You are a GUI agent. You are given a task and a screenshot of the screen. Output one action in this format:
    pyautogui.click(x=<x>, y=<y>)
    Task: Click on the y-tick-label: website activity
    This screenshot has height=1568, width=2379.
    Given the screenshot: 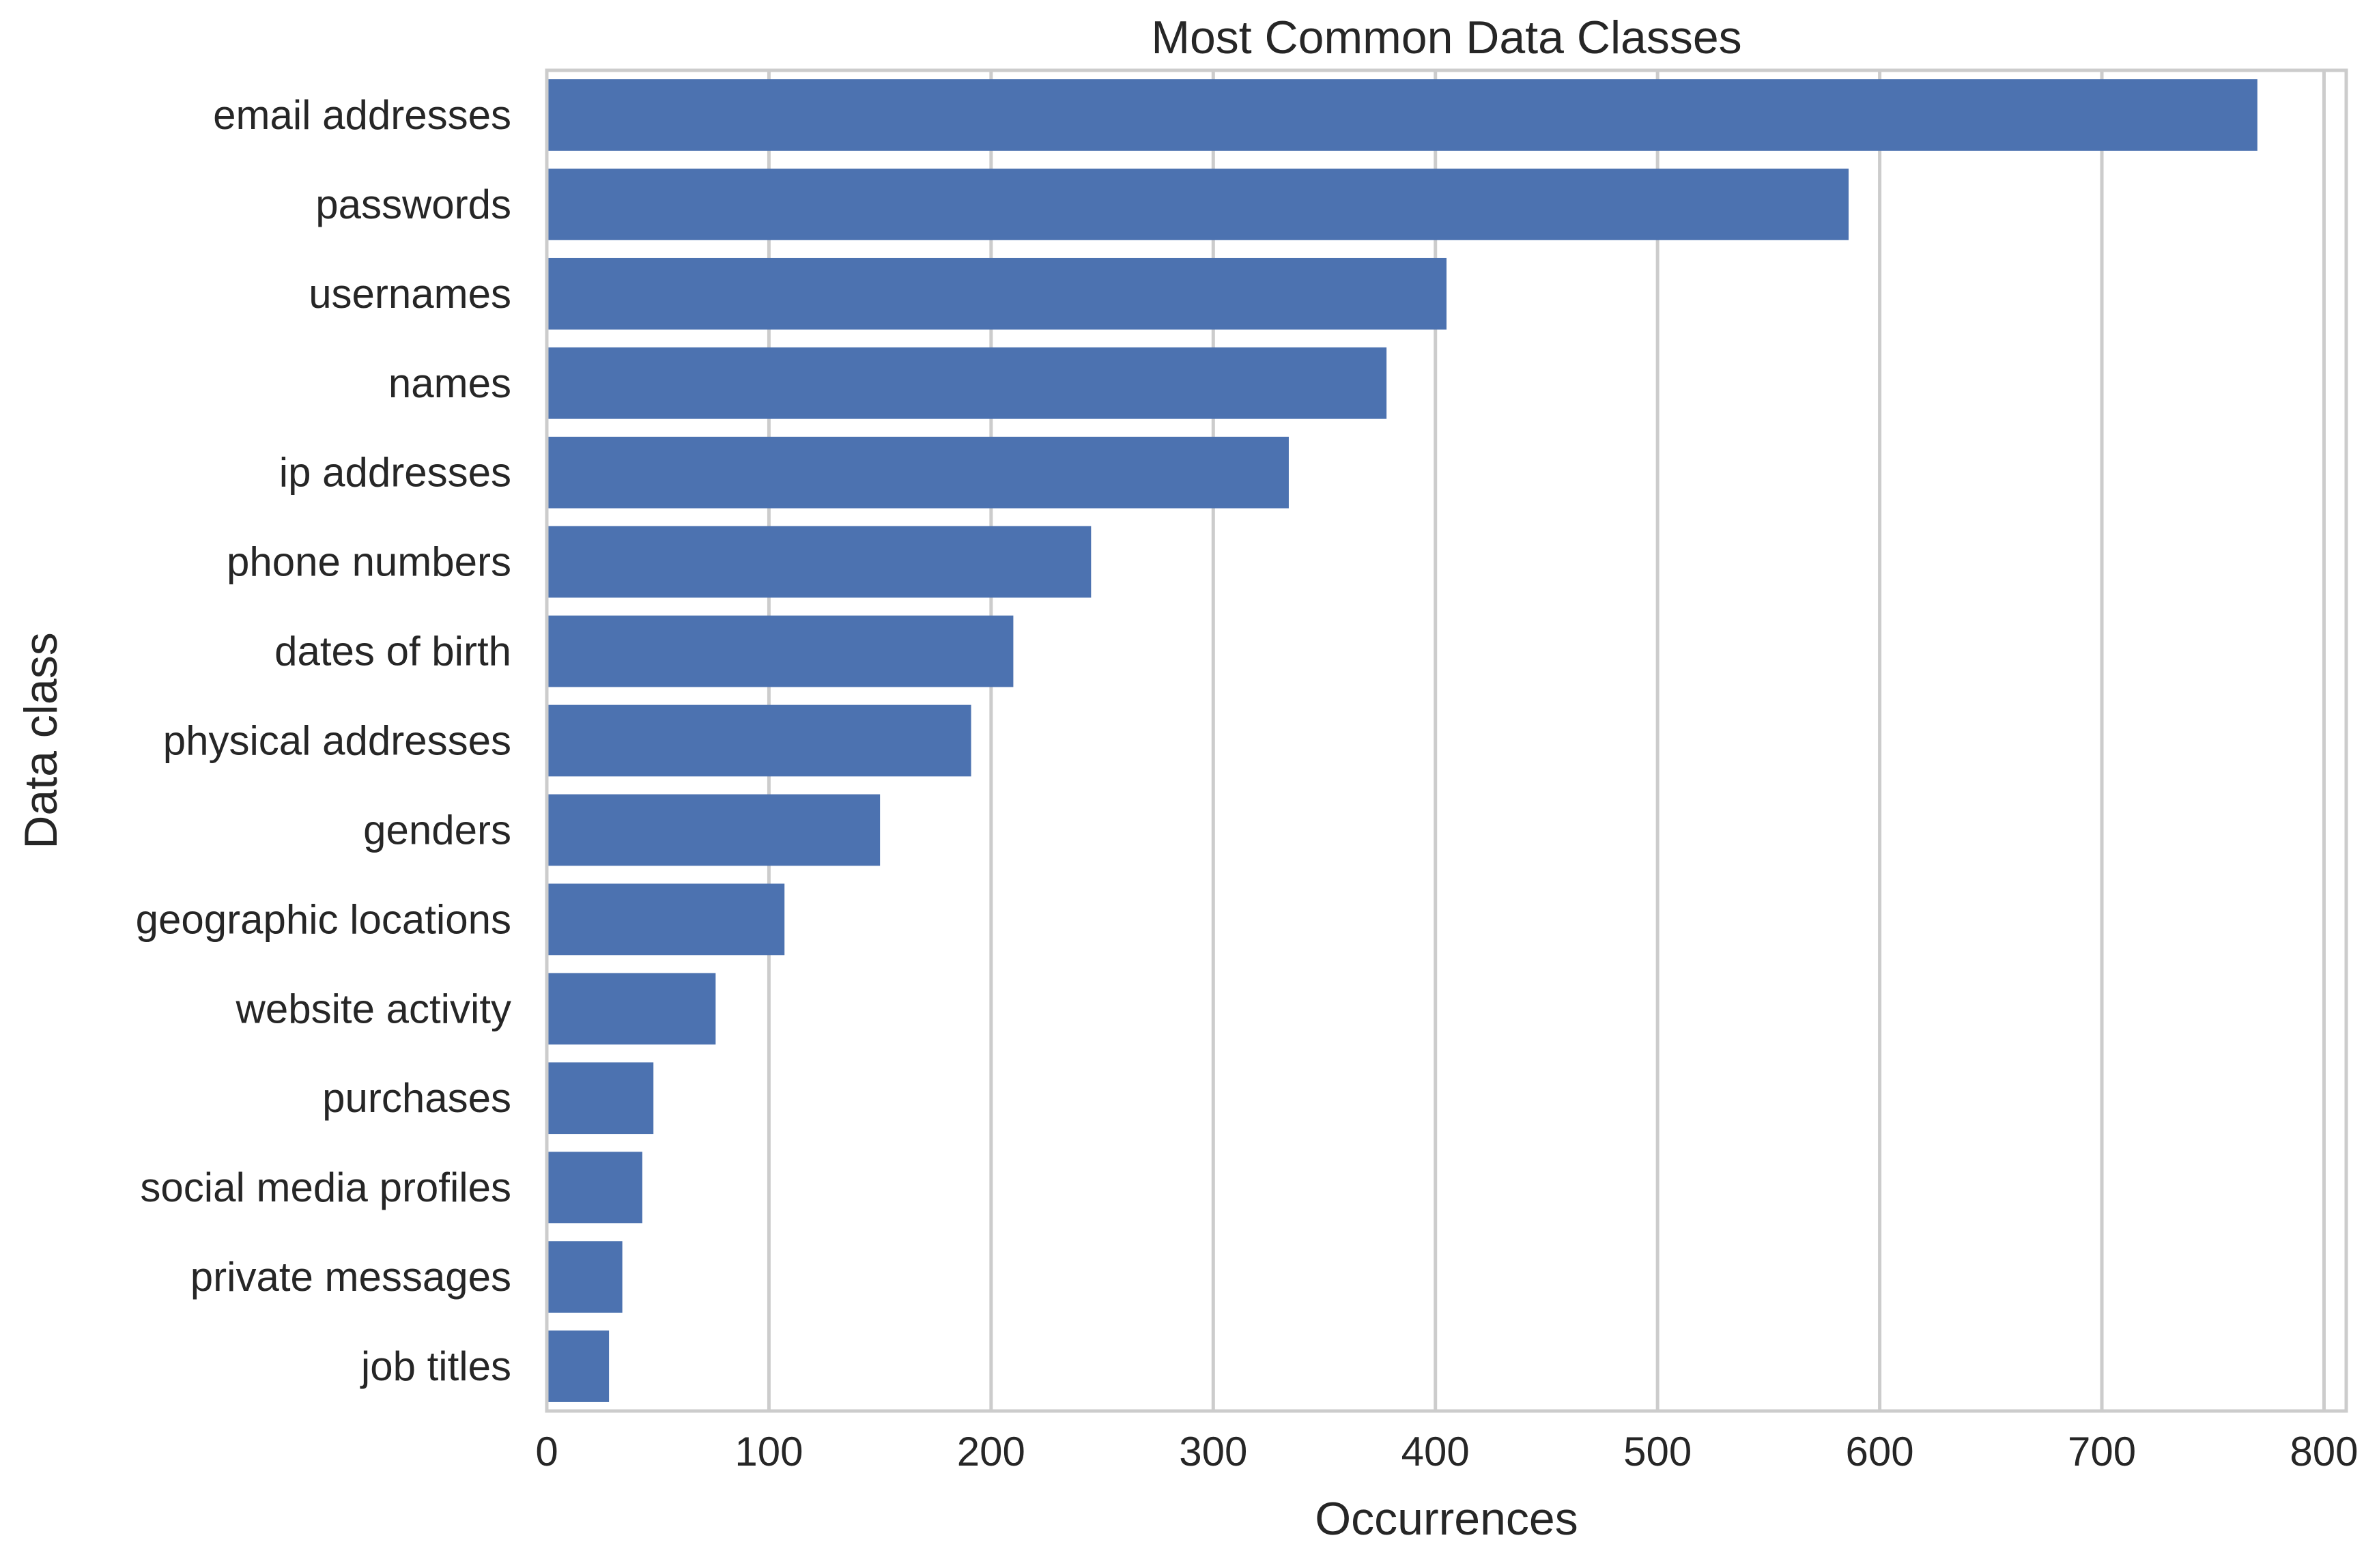 What is the action you would take?
    pyautogui.click(x=373, y=1008)
    